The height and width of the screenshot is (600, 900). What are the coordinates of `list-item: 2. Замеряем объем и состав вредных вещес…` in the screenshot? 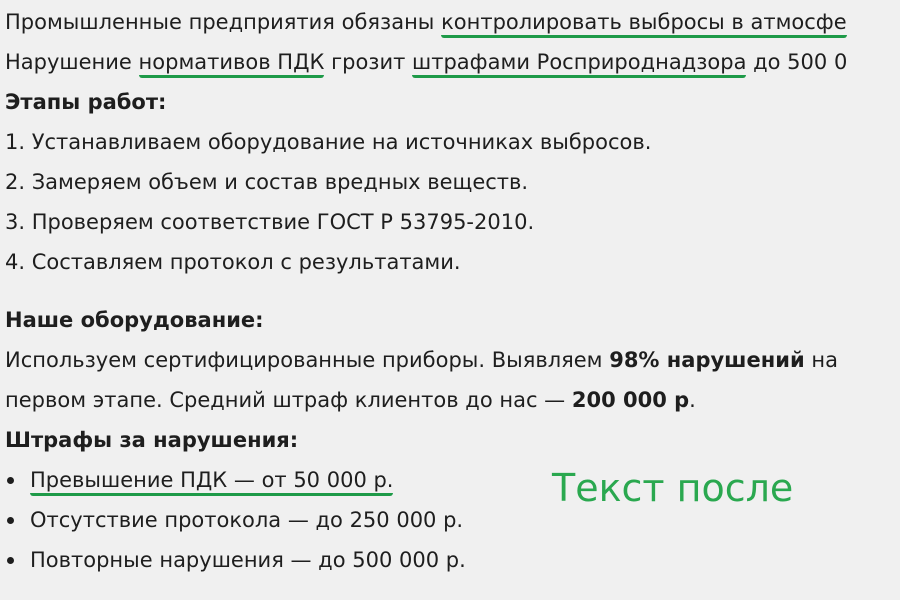 It's located at (267, 182).